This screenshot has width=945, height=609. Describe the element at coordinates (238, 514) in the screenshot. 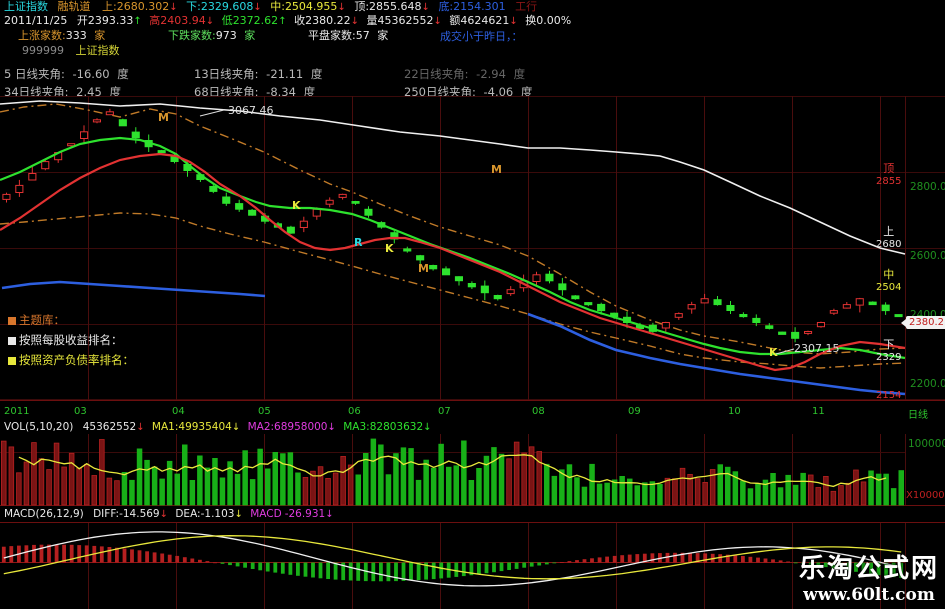

I see `macd-dea-arrow: ↓` at that location.